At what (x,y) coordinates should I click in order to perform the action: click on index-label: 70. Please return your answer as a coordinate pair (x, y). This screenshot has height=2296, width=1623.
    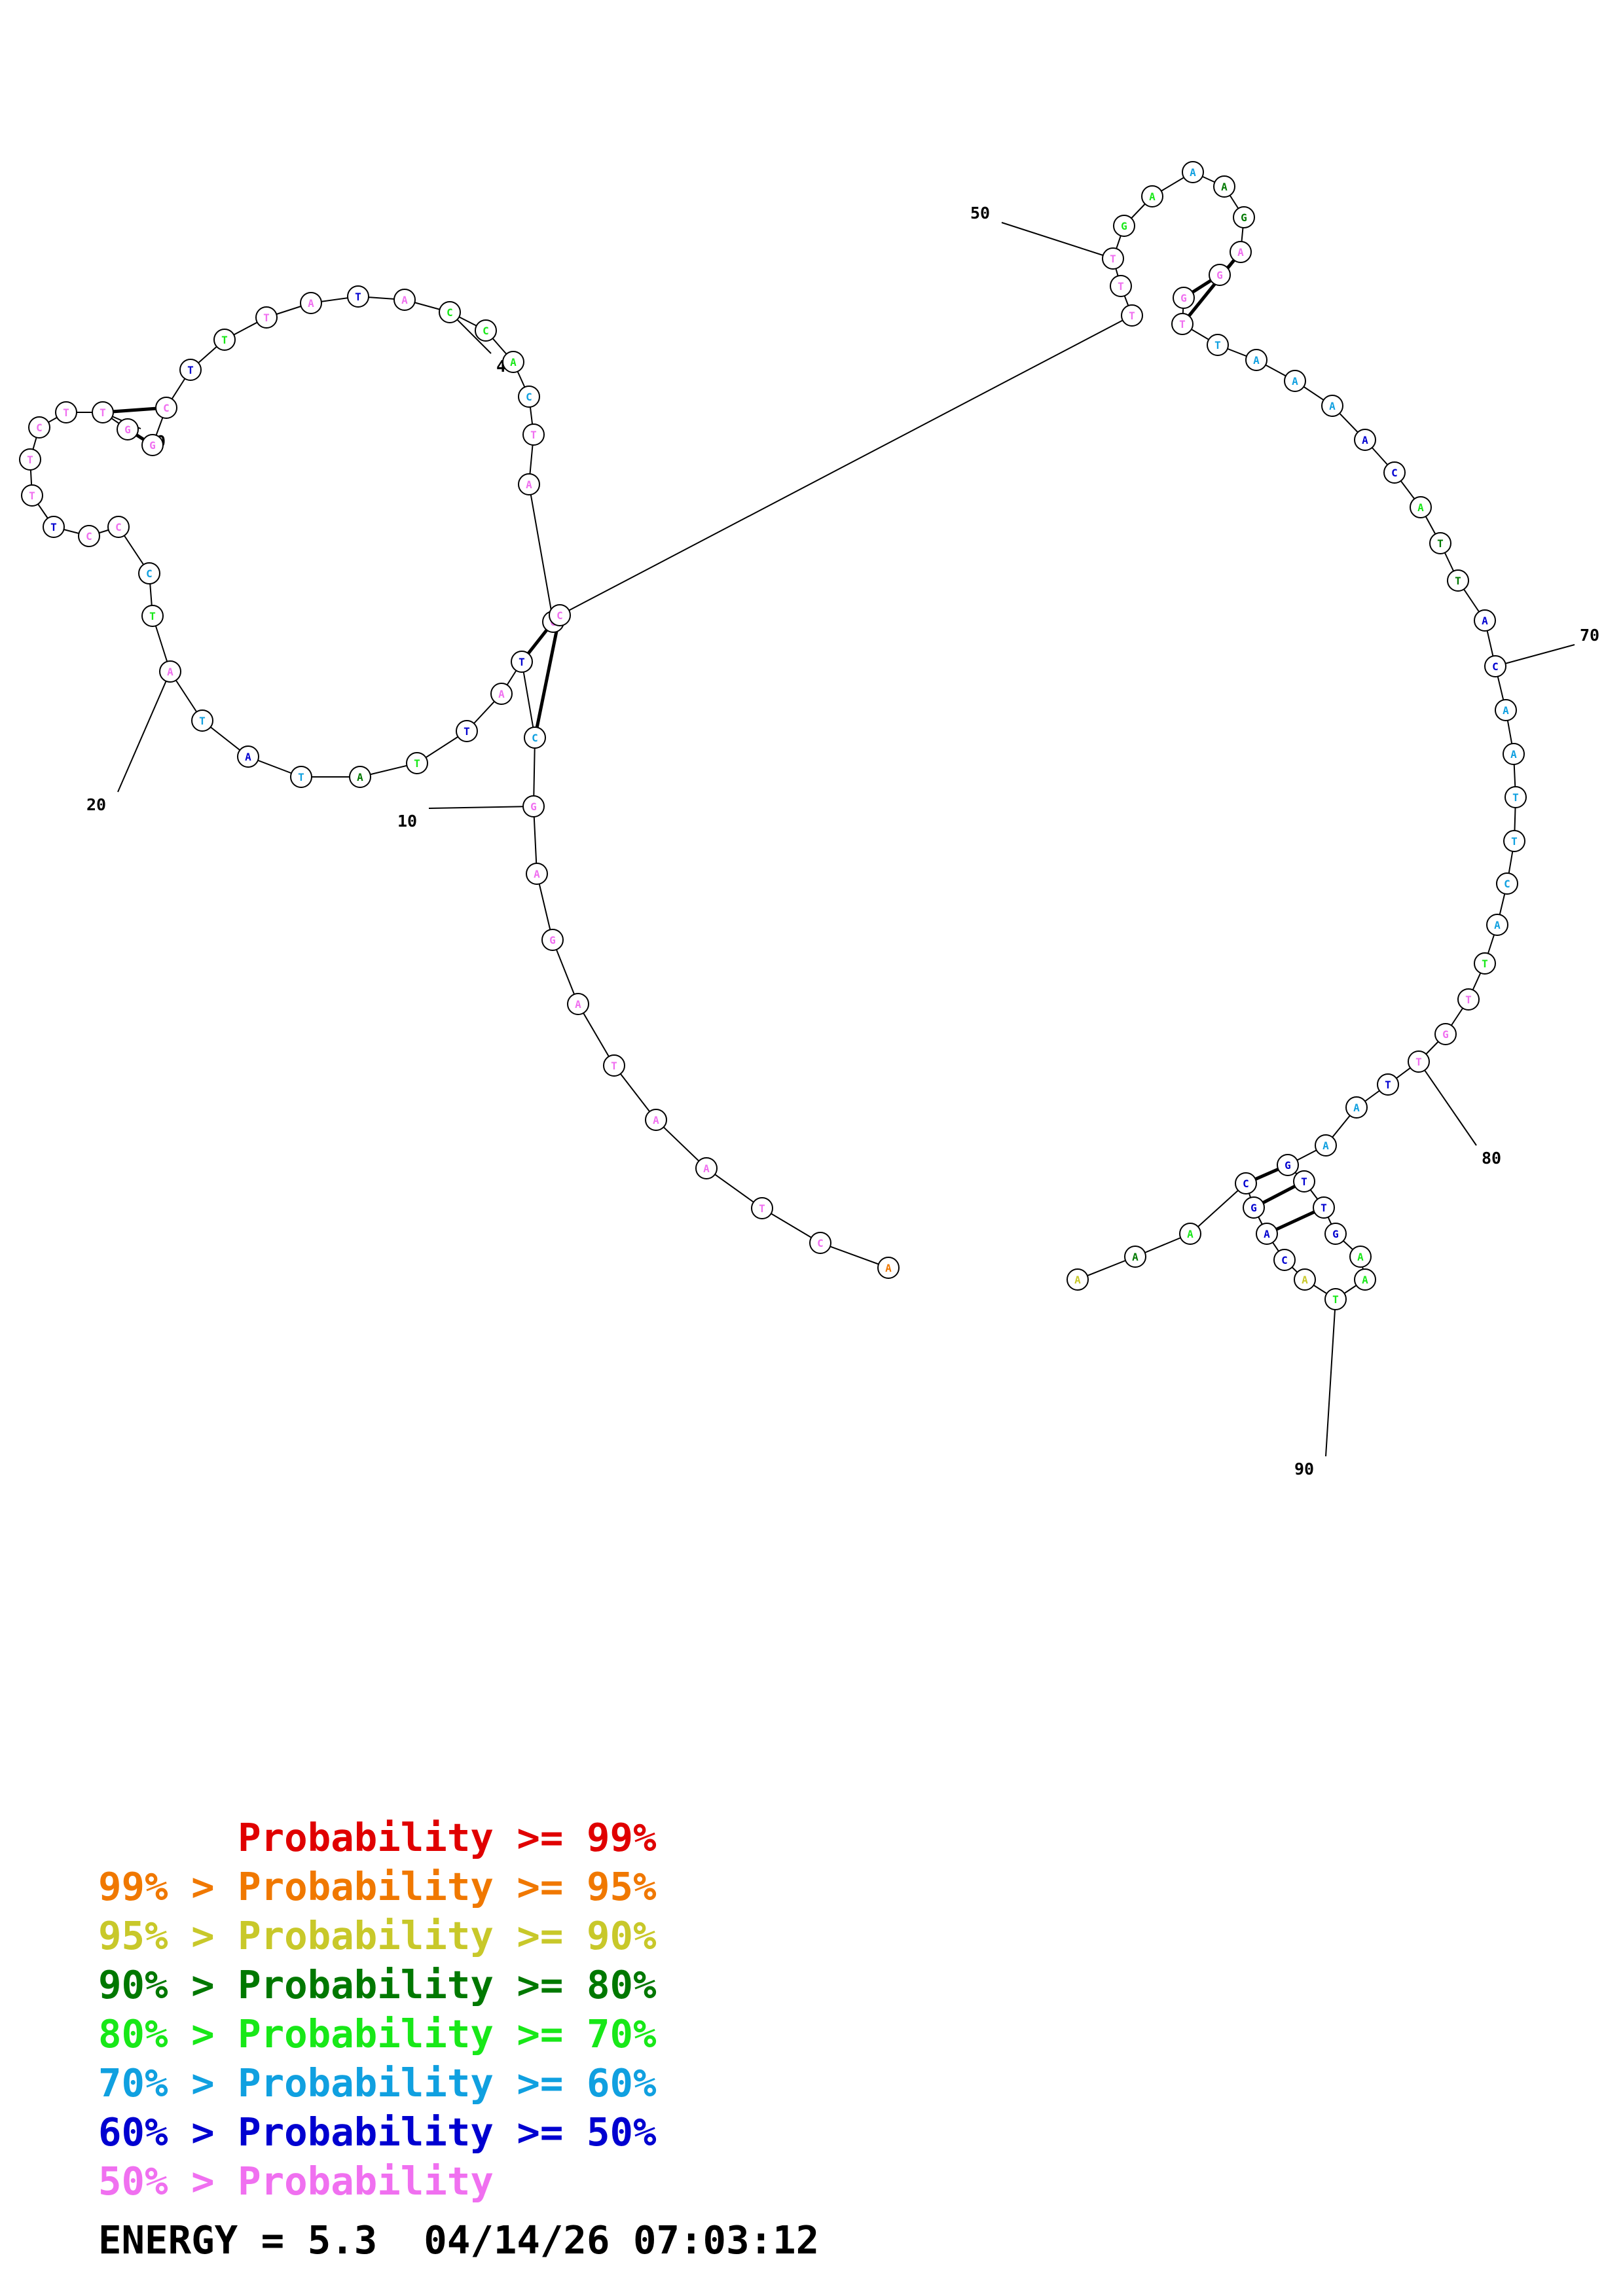
    Looking at the image, I should click on (1589, 635).